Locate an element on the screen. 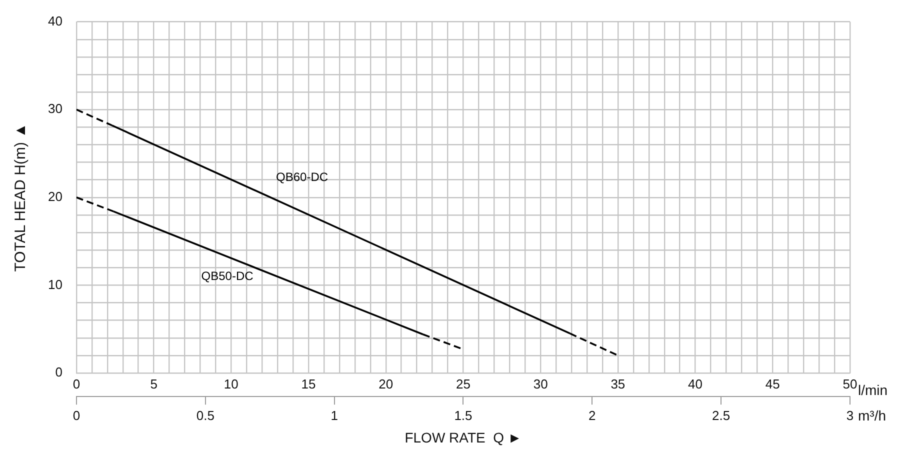 Image resolution: width=906 pixels, height=451 pixels. x-tick-label: 10 is located at coordinates (231, 384).